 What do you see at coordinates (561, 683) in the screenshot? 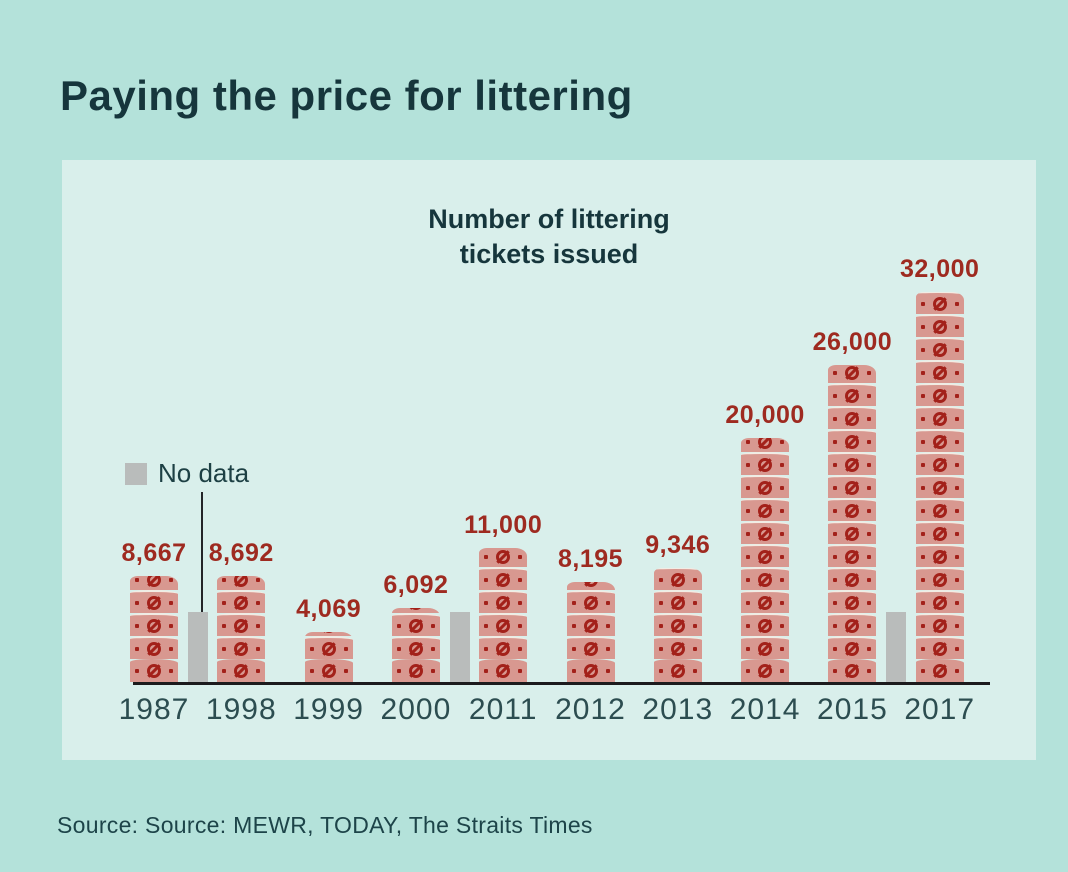
I see `x-axis-line` at bounding box center [561, 683].